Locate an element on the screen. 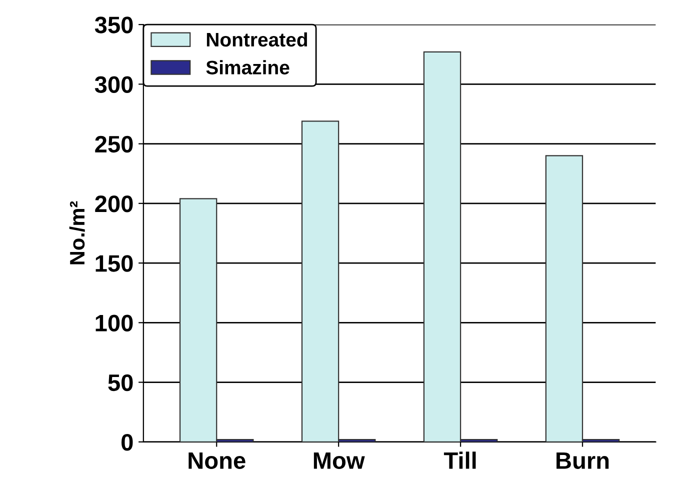  y-tick-label: 350 is located at coordinates (113, 25).